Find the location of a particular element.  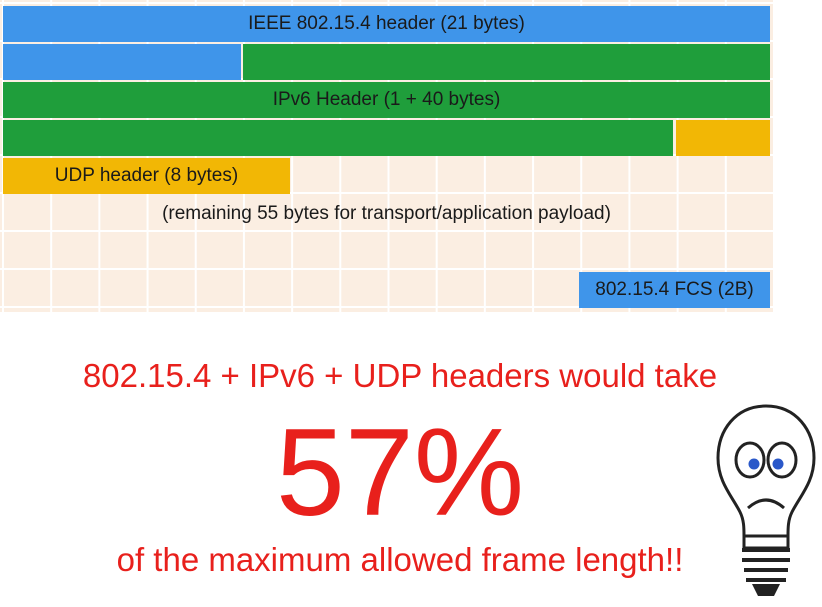

bulb-collar is located at coordinates (766, 542).